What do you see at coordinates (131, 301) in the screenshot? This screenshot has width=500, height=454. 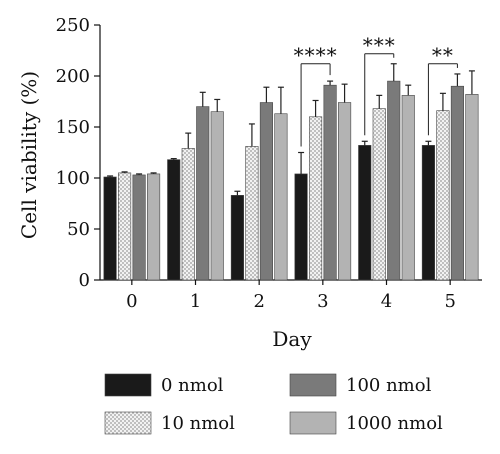 I see `x-tick-label: 0` at bounding box center [131, 301].